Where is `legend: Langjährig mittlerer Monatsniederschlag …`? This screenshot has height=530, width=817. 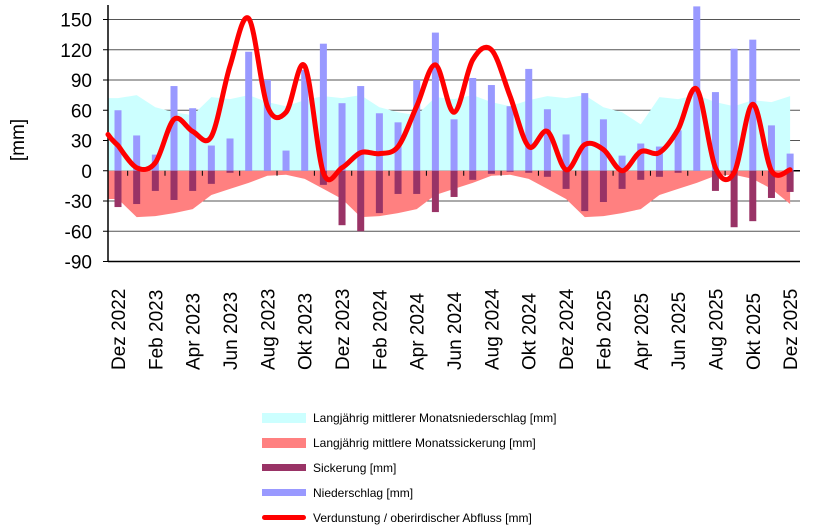 legend: Langjährig mittlerer Monatsniederschlag … is located at coordinates (409, 467).